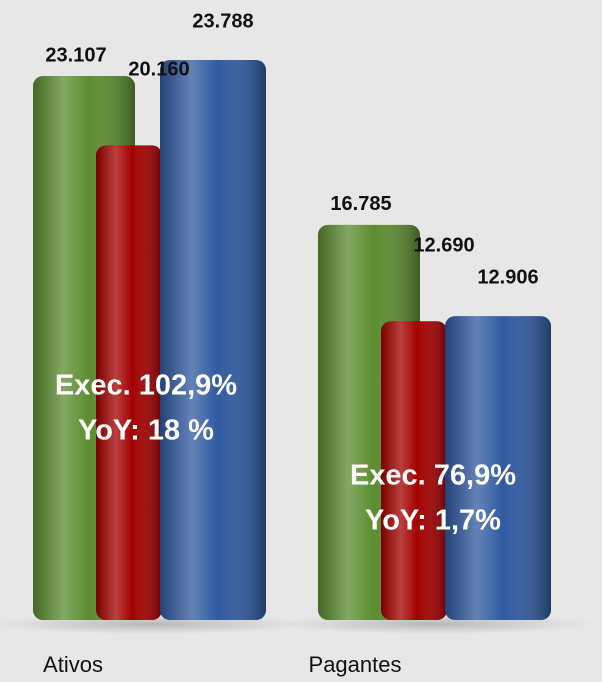  I want to click on annotation: Exec. 76,9%, so click(433, 476).